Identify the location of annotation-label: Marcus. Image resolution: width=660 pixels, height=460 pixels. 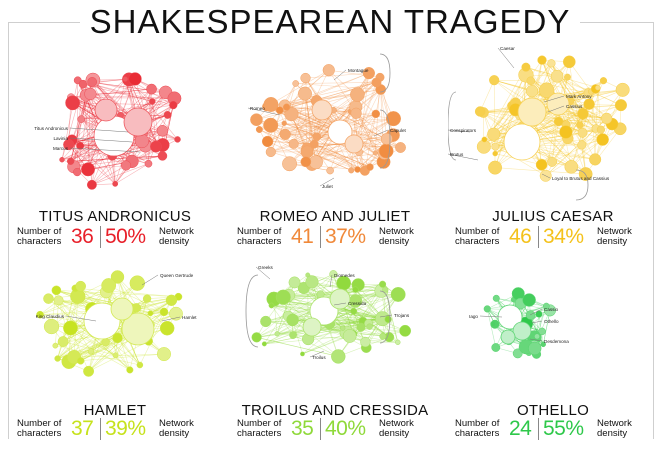
(61, 148).